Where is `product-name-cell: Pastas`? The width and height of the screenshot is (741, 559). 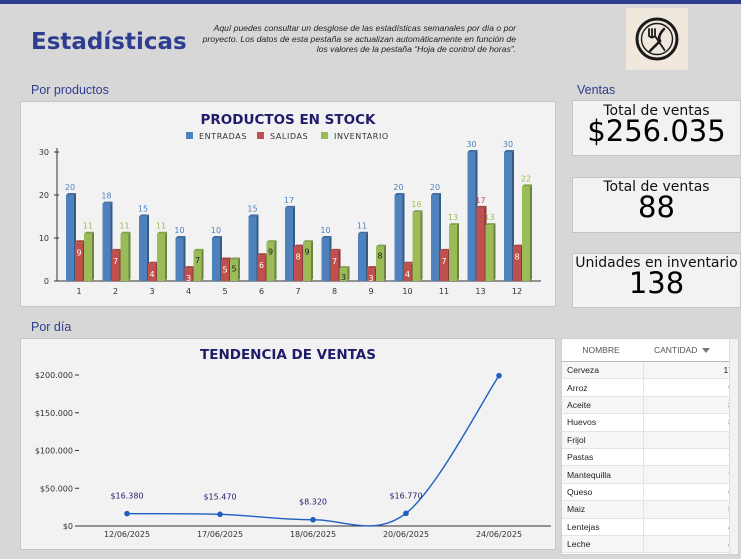 product-name-cell: Pastas is located at coordinates (580, 457).